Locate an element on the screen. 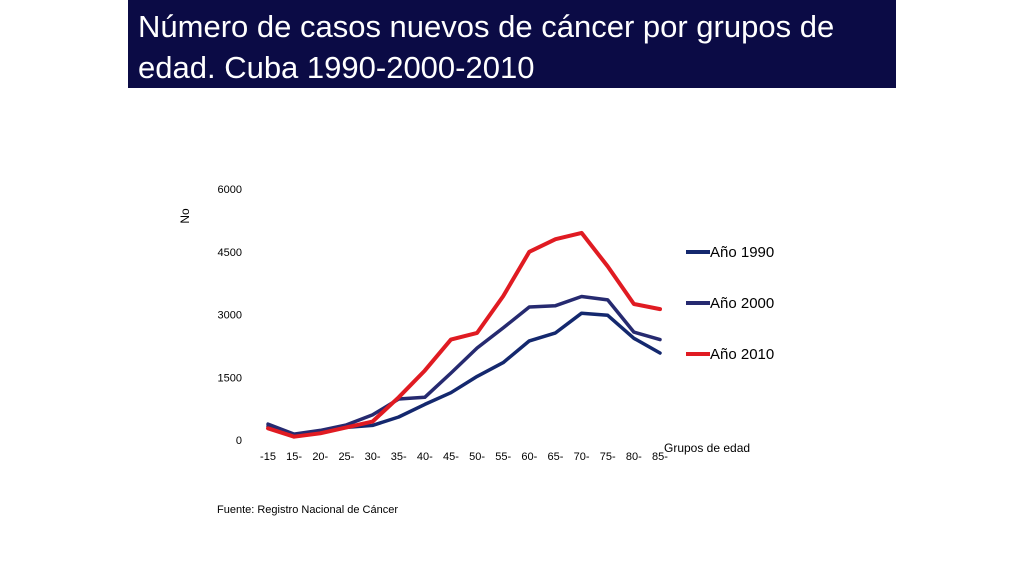  x-tick-label: 80- is located at coordinates (634, 457).